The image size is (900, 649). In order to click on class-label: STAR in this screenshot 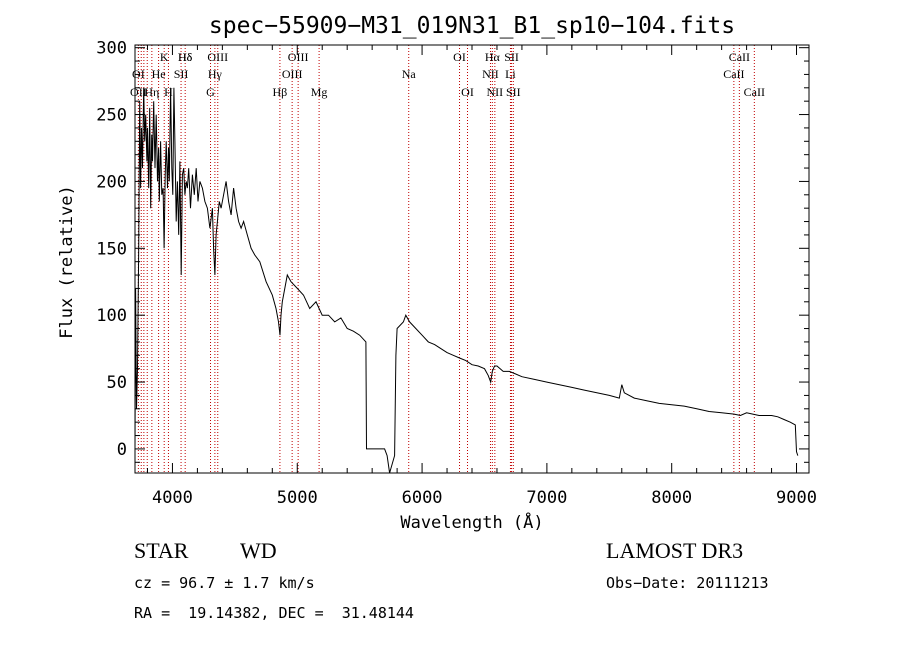, I will do `click(161, 550)`.